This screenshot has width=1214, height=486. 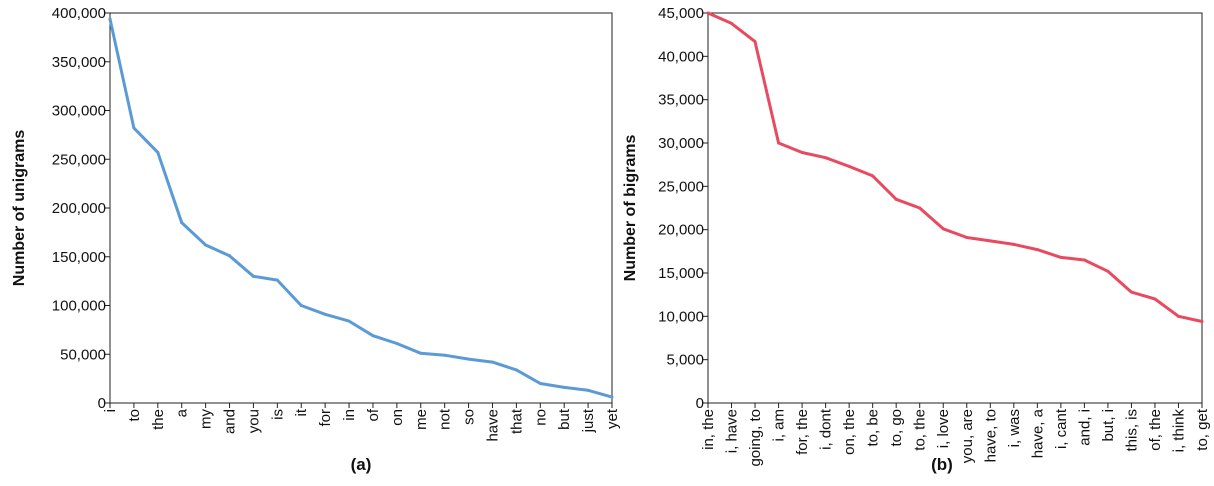 What do you see at coordinates (755, 438) in the screenshot?
I see `bigram-x-tick-label: going, to` at bounding box center [755, 438].